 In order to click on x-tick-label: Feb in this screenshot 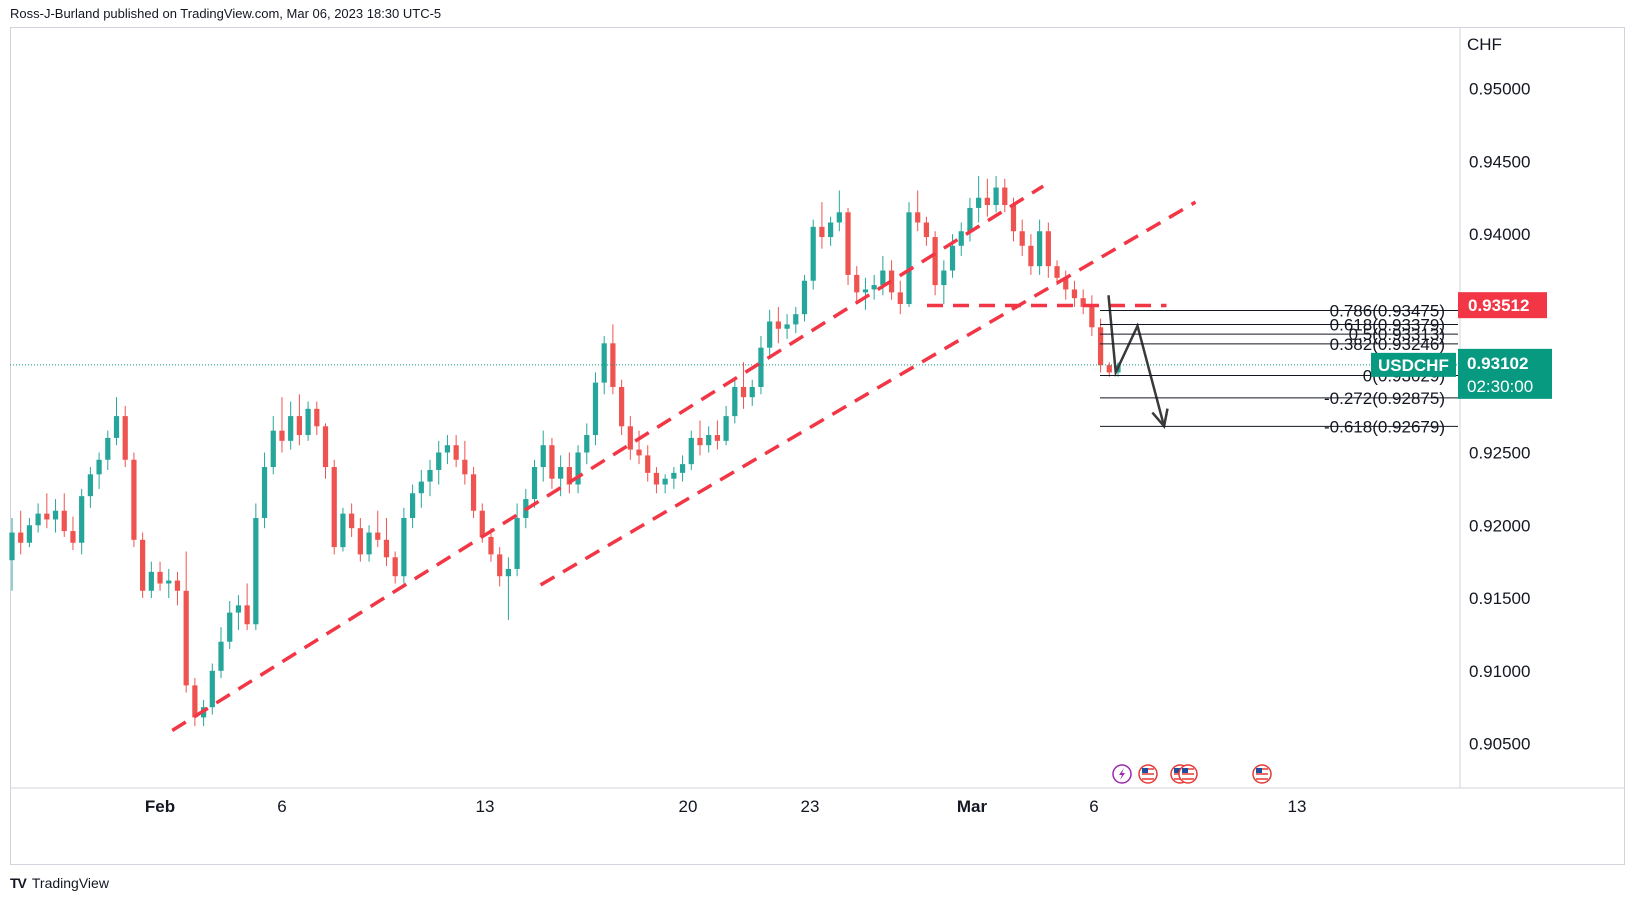, I will do `click(160, 806)`.